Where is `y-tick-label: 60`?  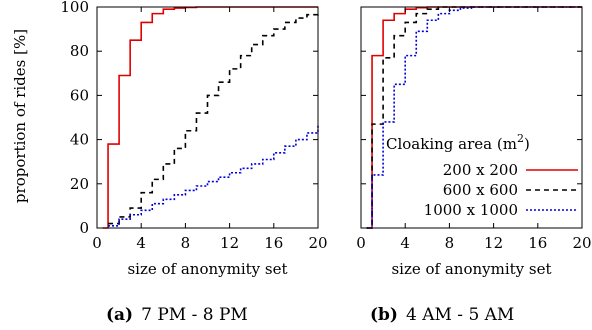 y-tick-label: 60 is located at coordinates (79, 95).